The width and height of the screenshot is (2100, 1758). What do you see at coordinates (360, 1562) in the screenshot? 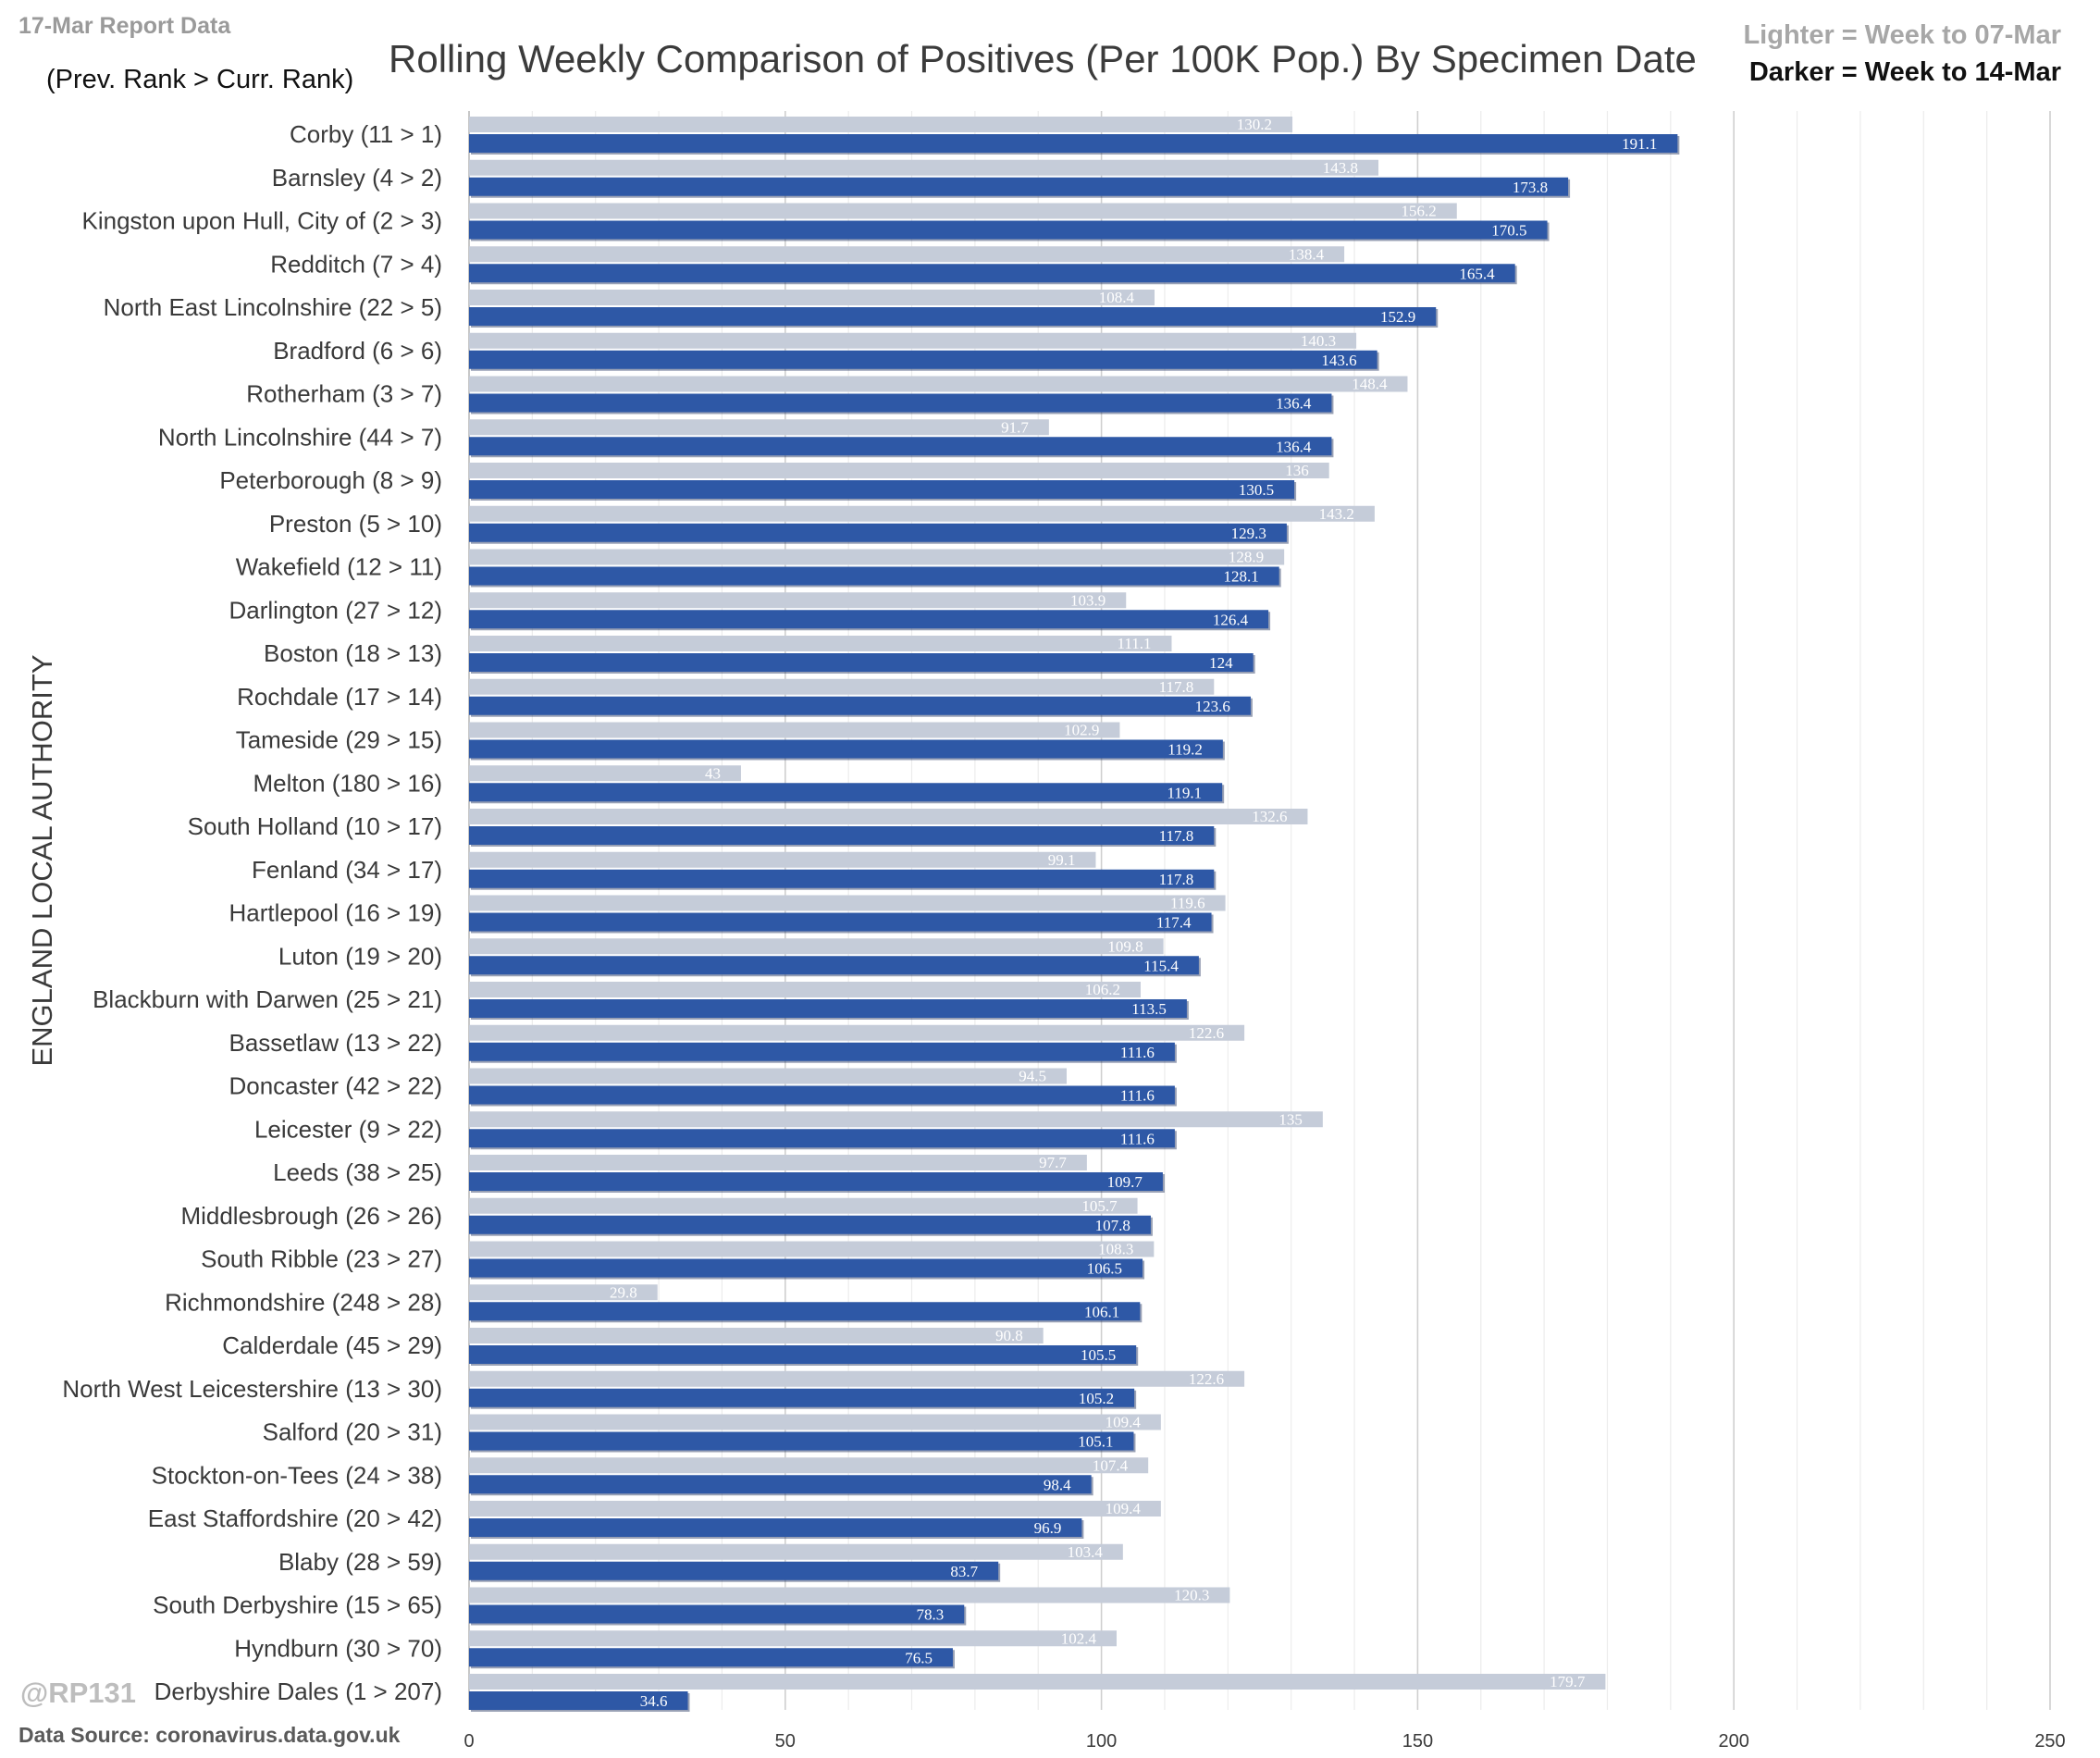
I see `category-label: Blaby (28 > 59)` at bounding box center [360, 1562].